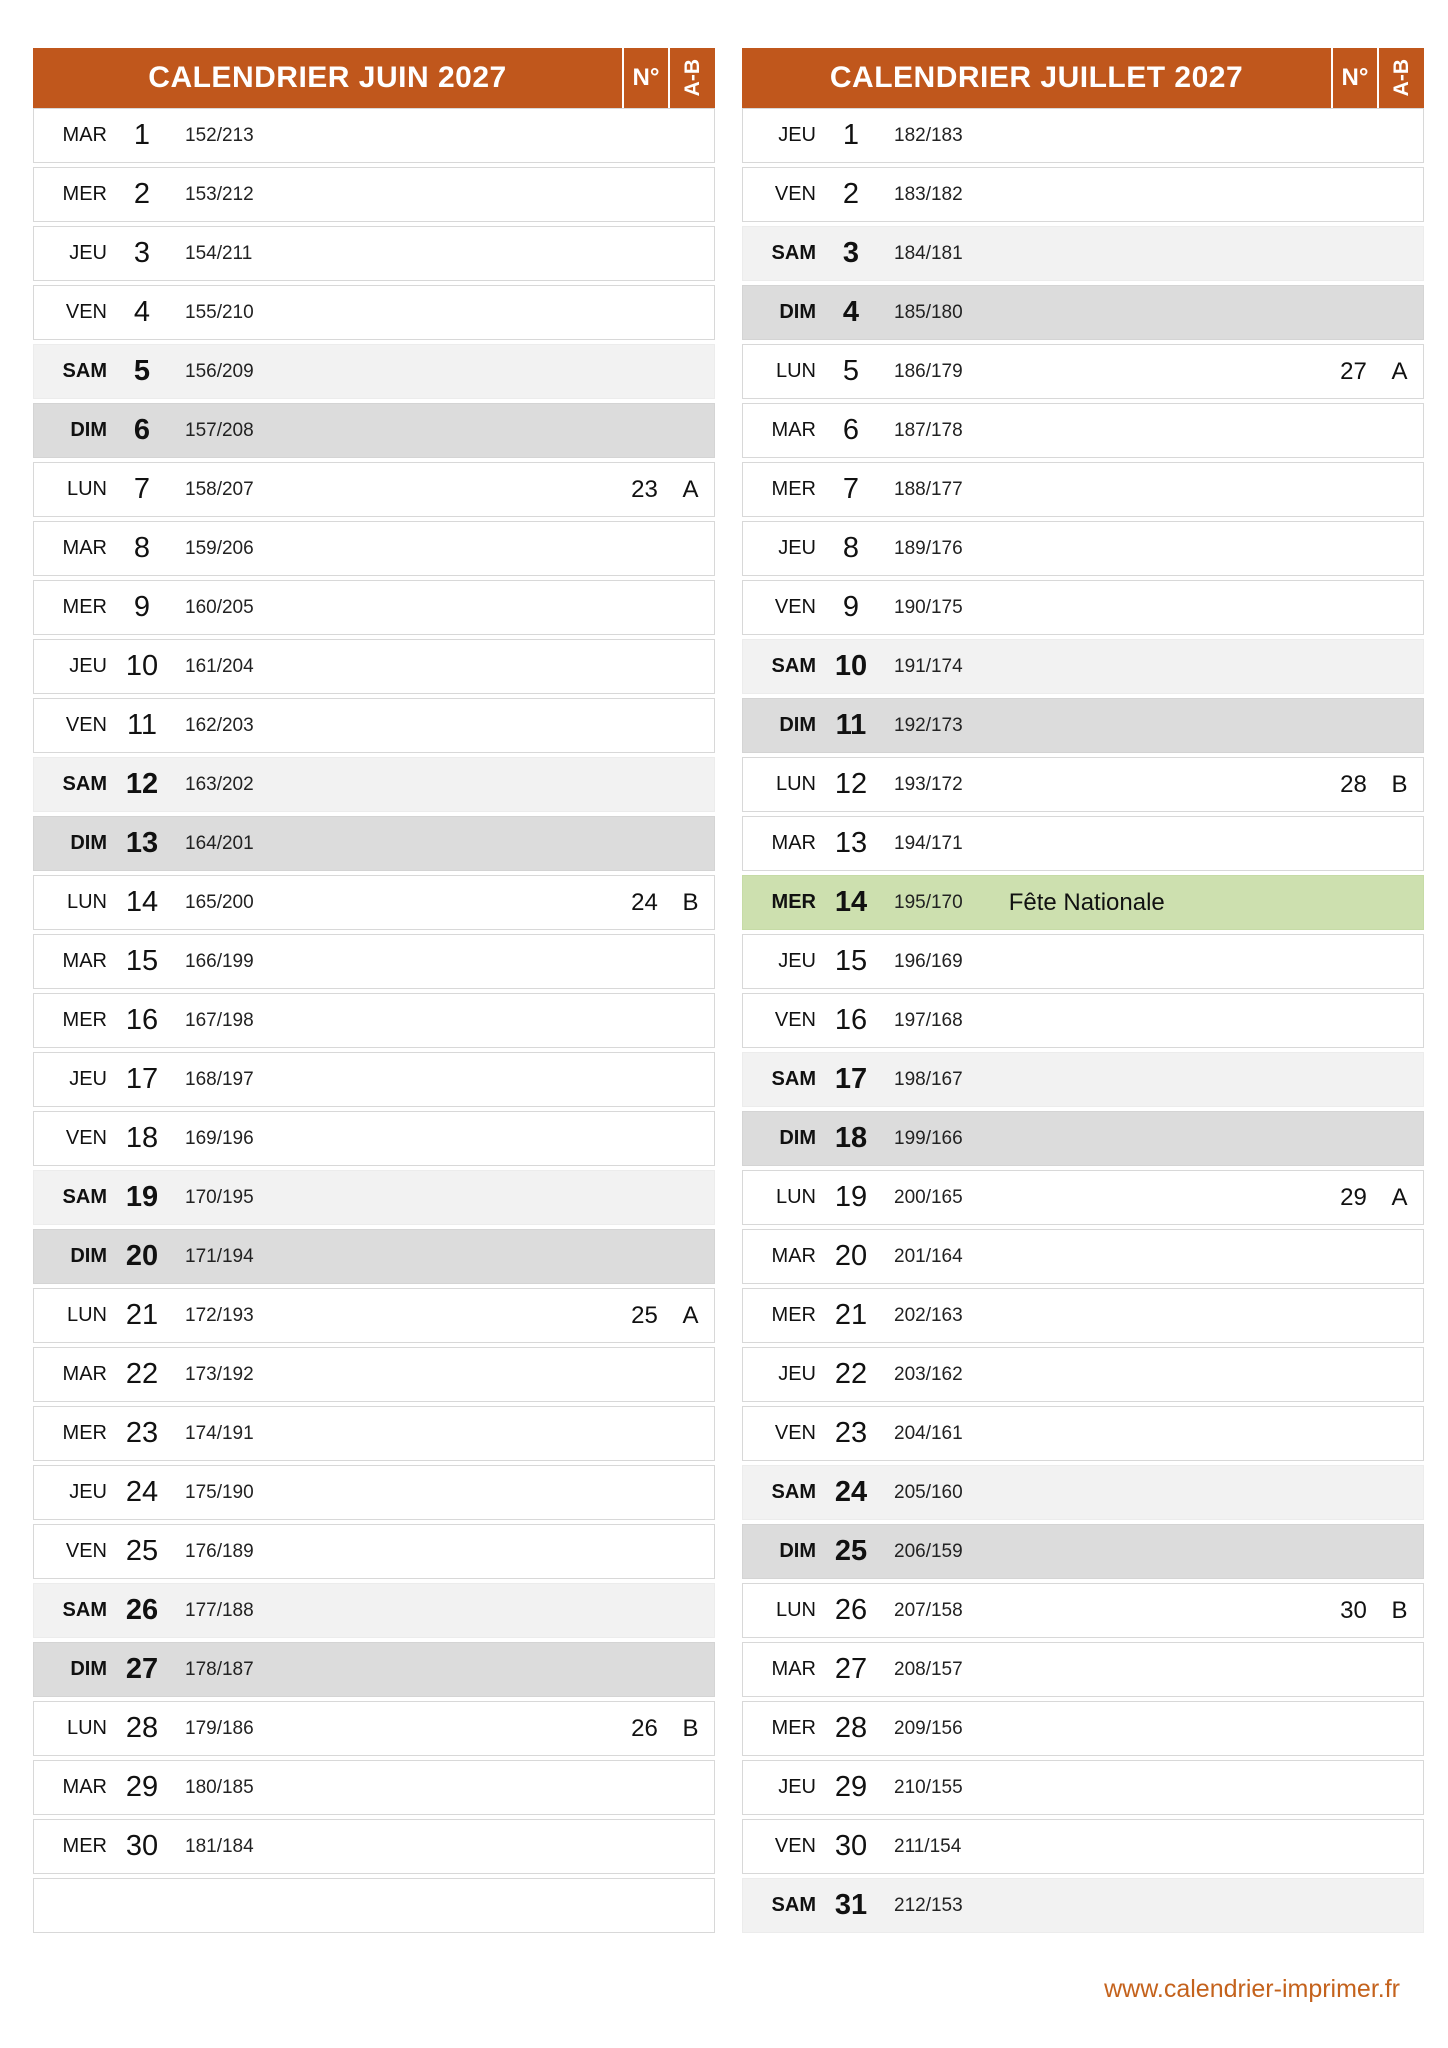  I want to click on day-name: JEU, so click(797, 1374).